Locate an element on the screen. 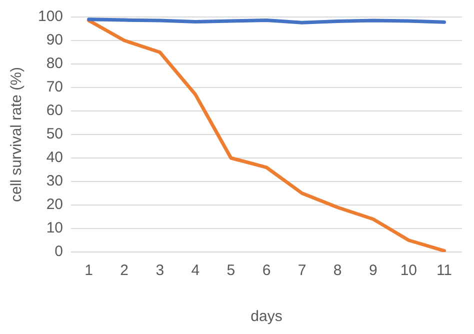  x-tick-label: 10 is located at coordinates (409, 271).